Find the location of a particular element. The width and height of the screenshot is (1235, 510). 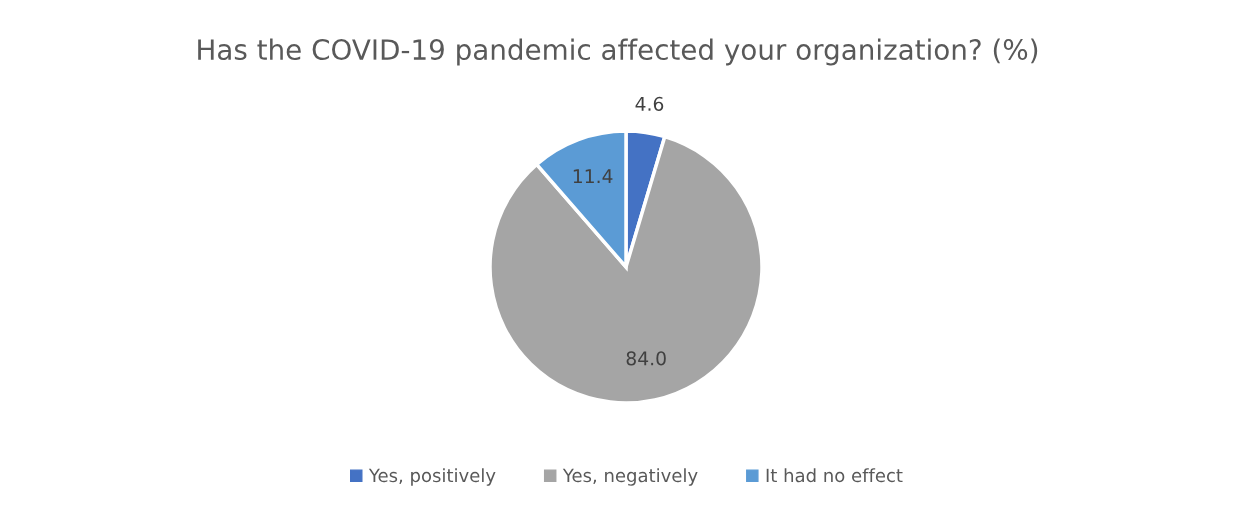

data-label: 11.4 is located at coordinates (593, 176).